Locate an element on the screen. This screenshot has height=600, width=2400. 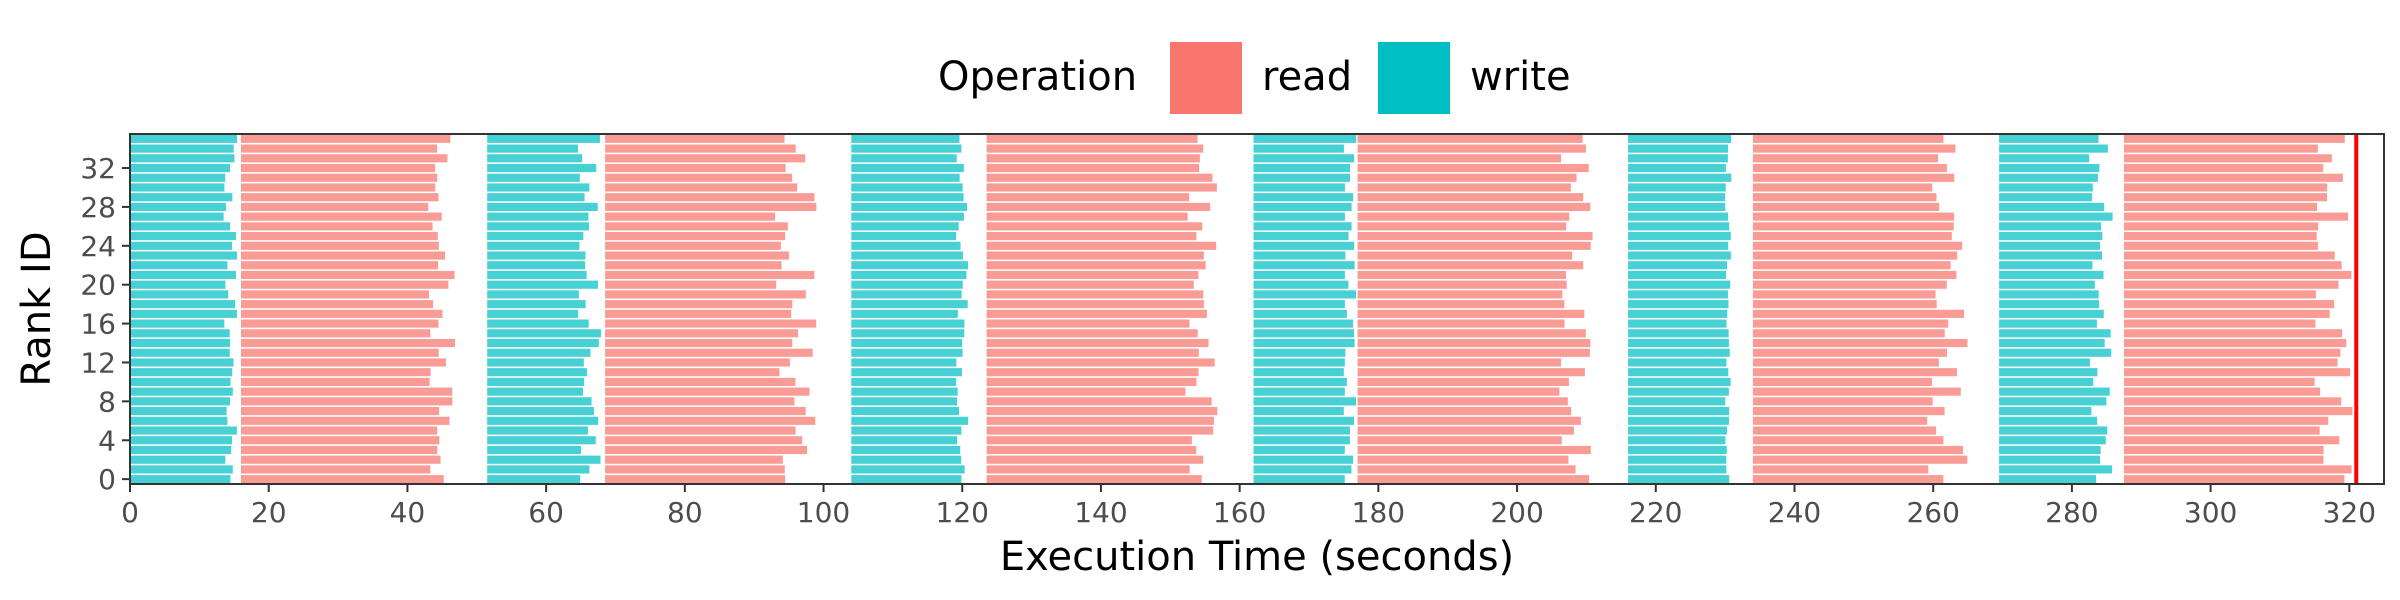
y-tick-label-28: 28 is located at coordinates (98, 207).